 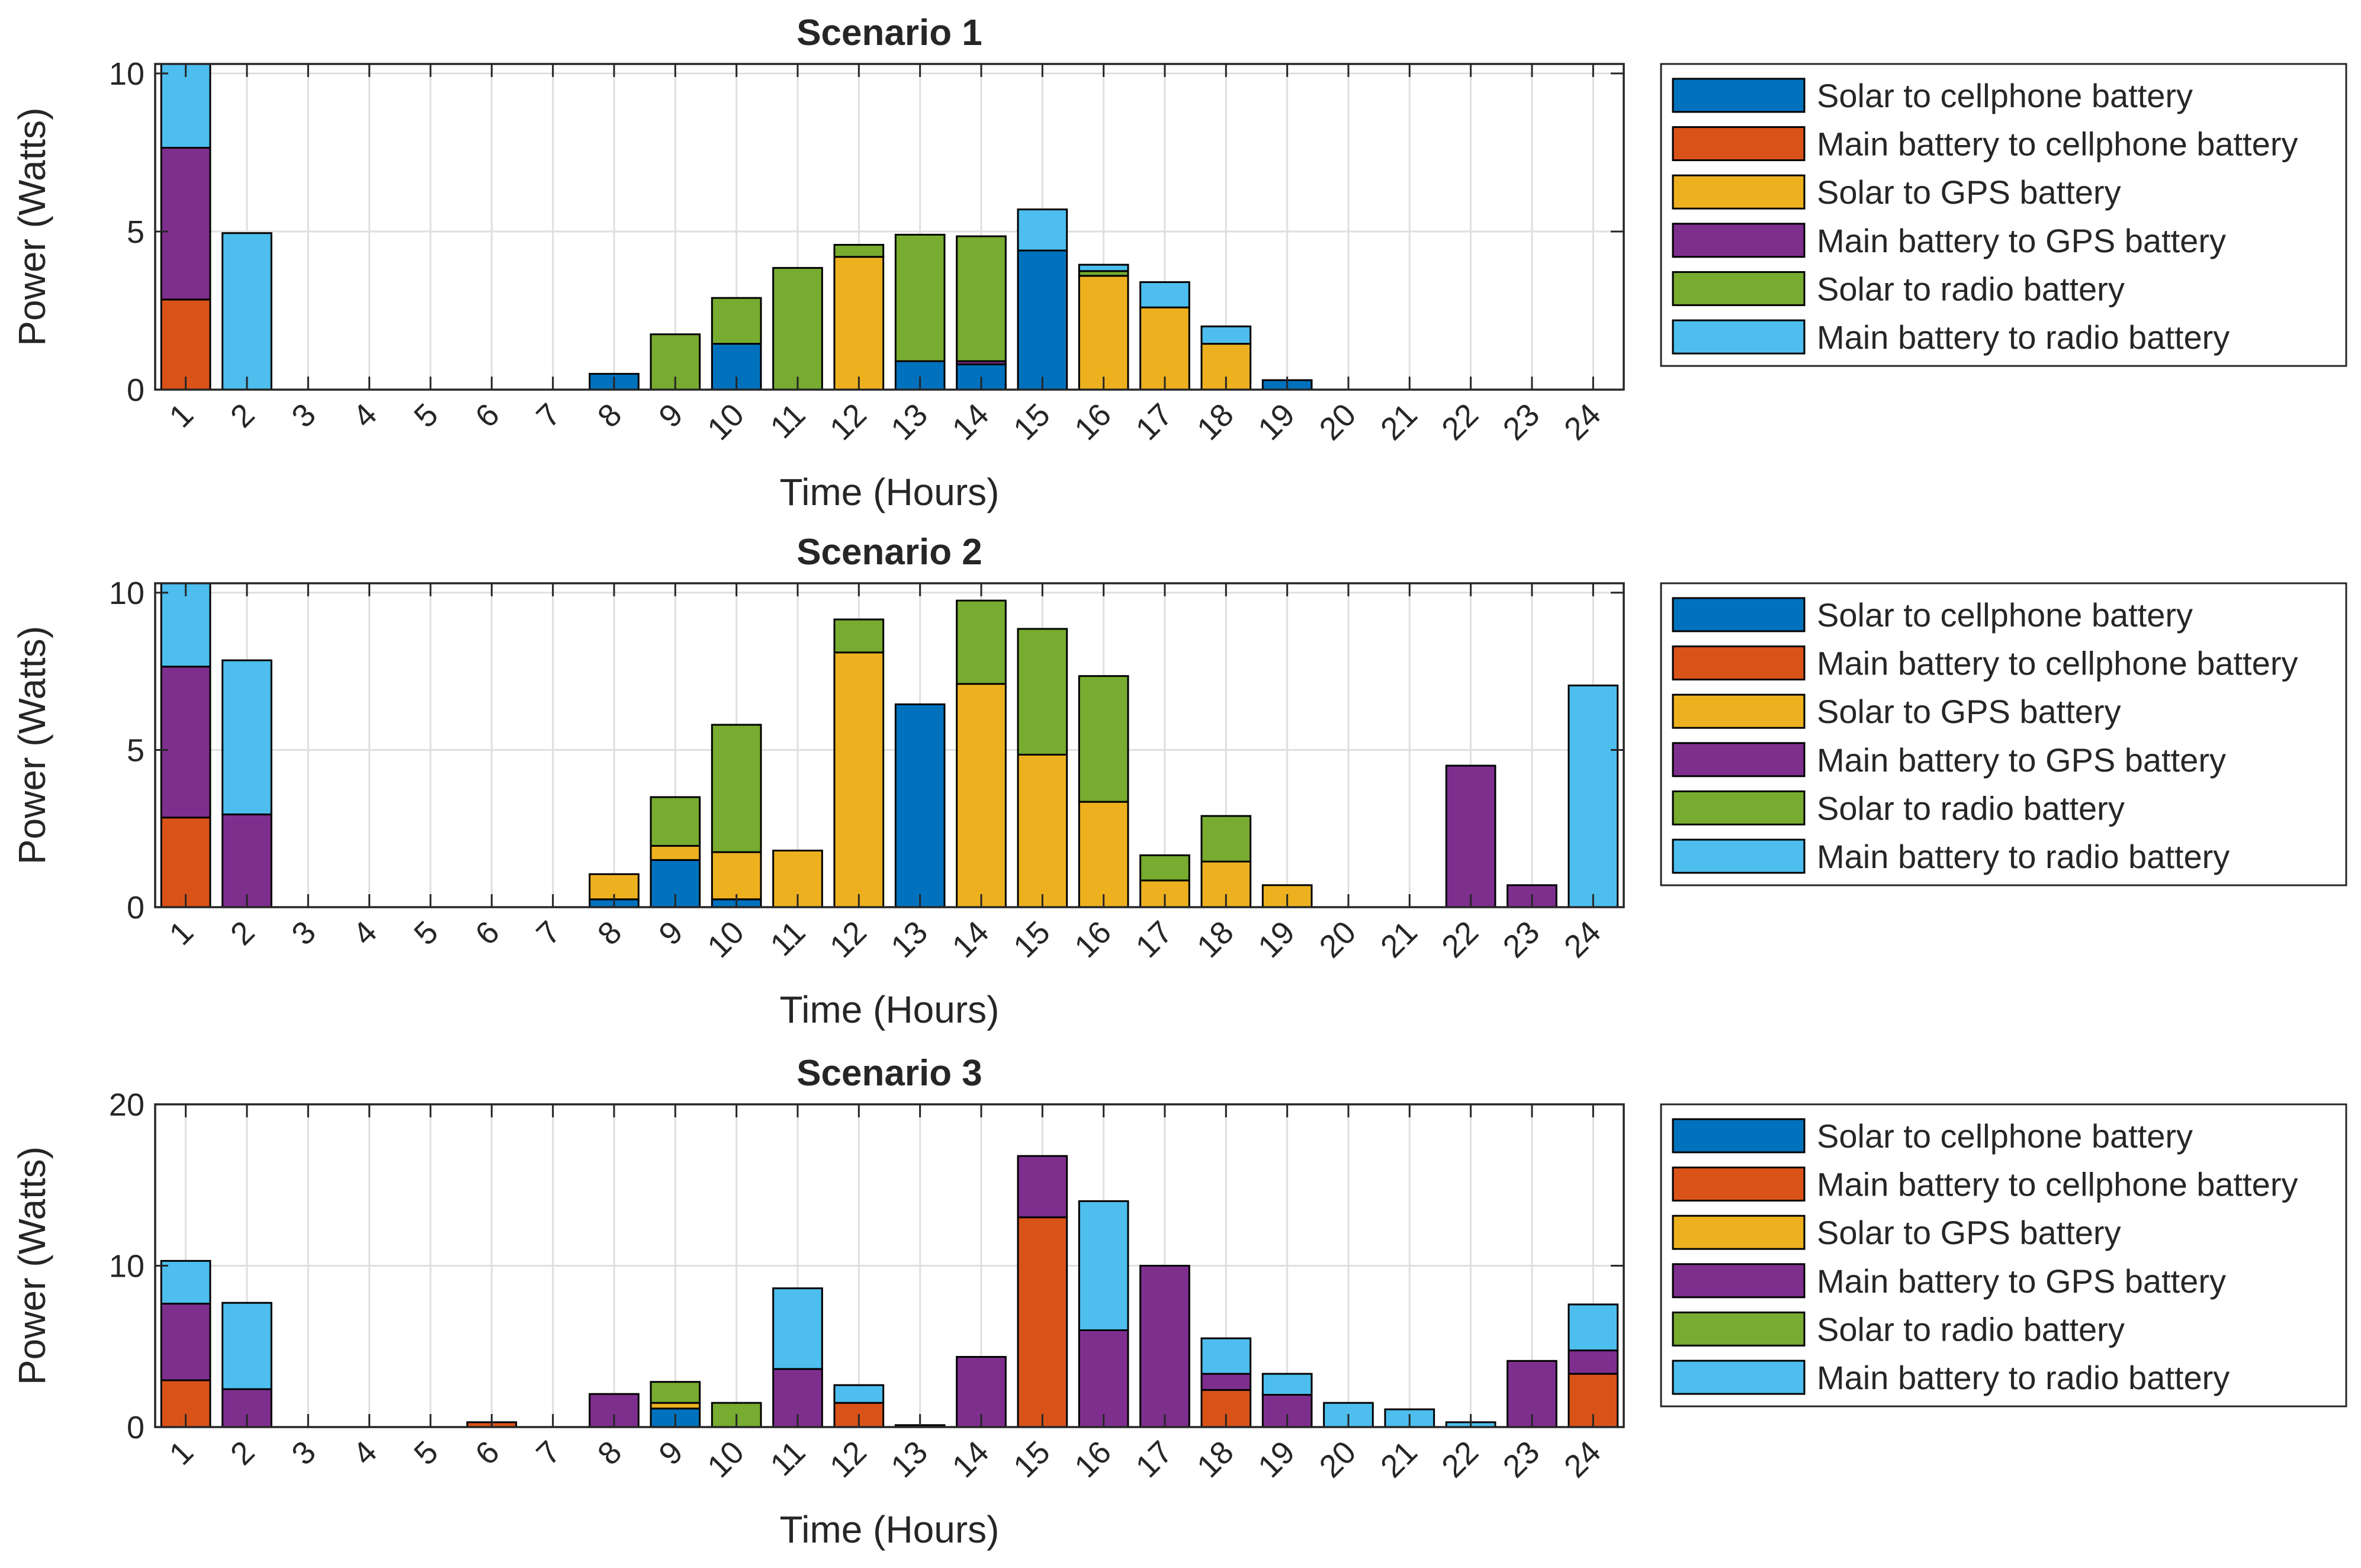 I want to click on y-tick-label: 0, so click(x=135, y=908).